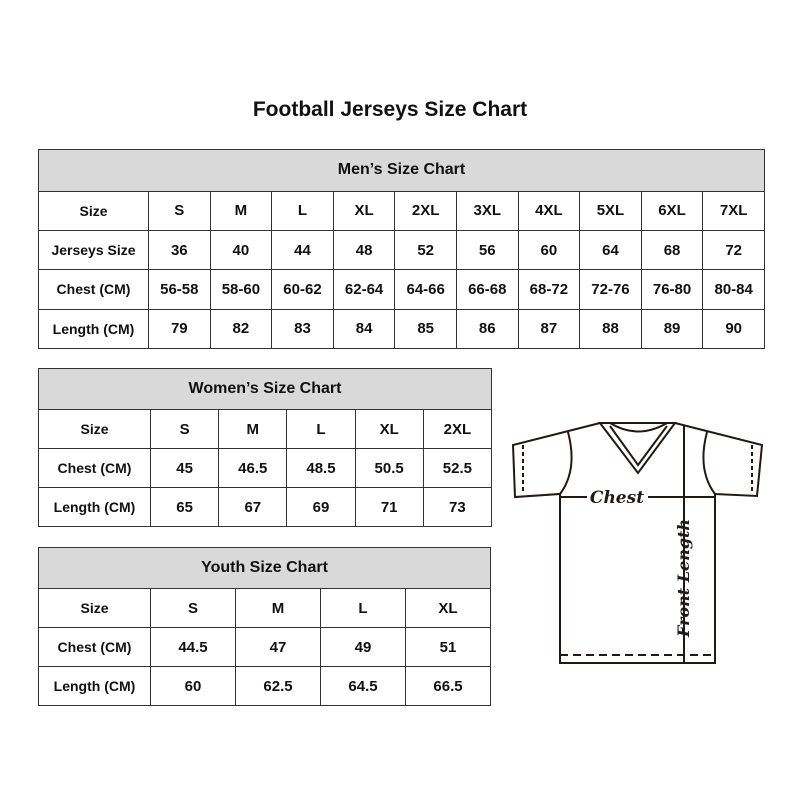  I want to click on table-row: Length (CM) 65 67 69 71 73, so click(265, 507).